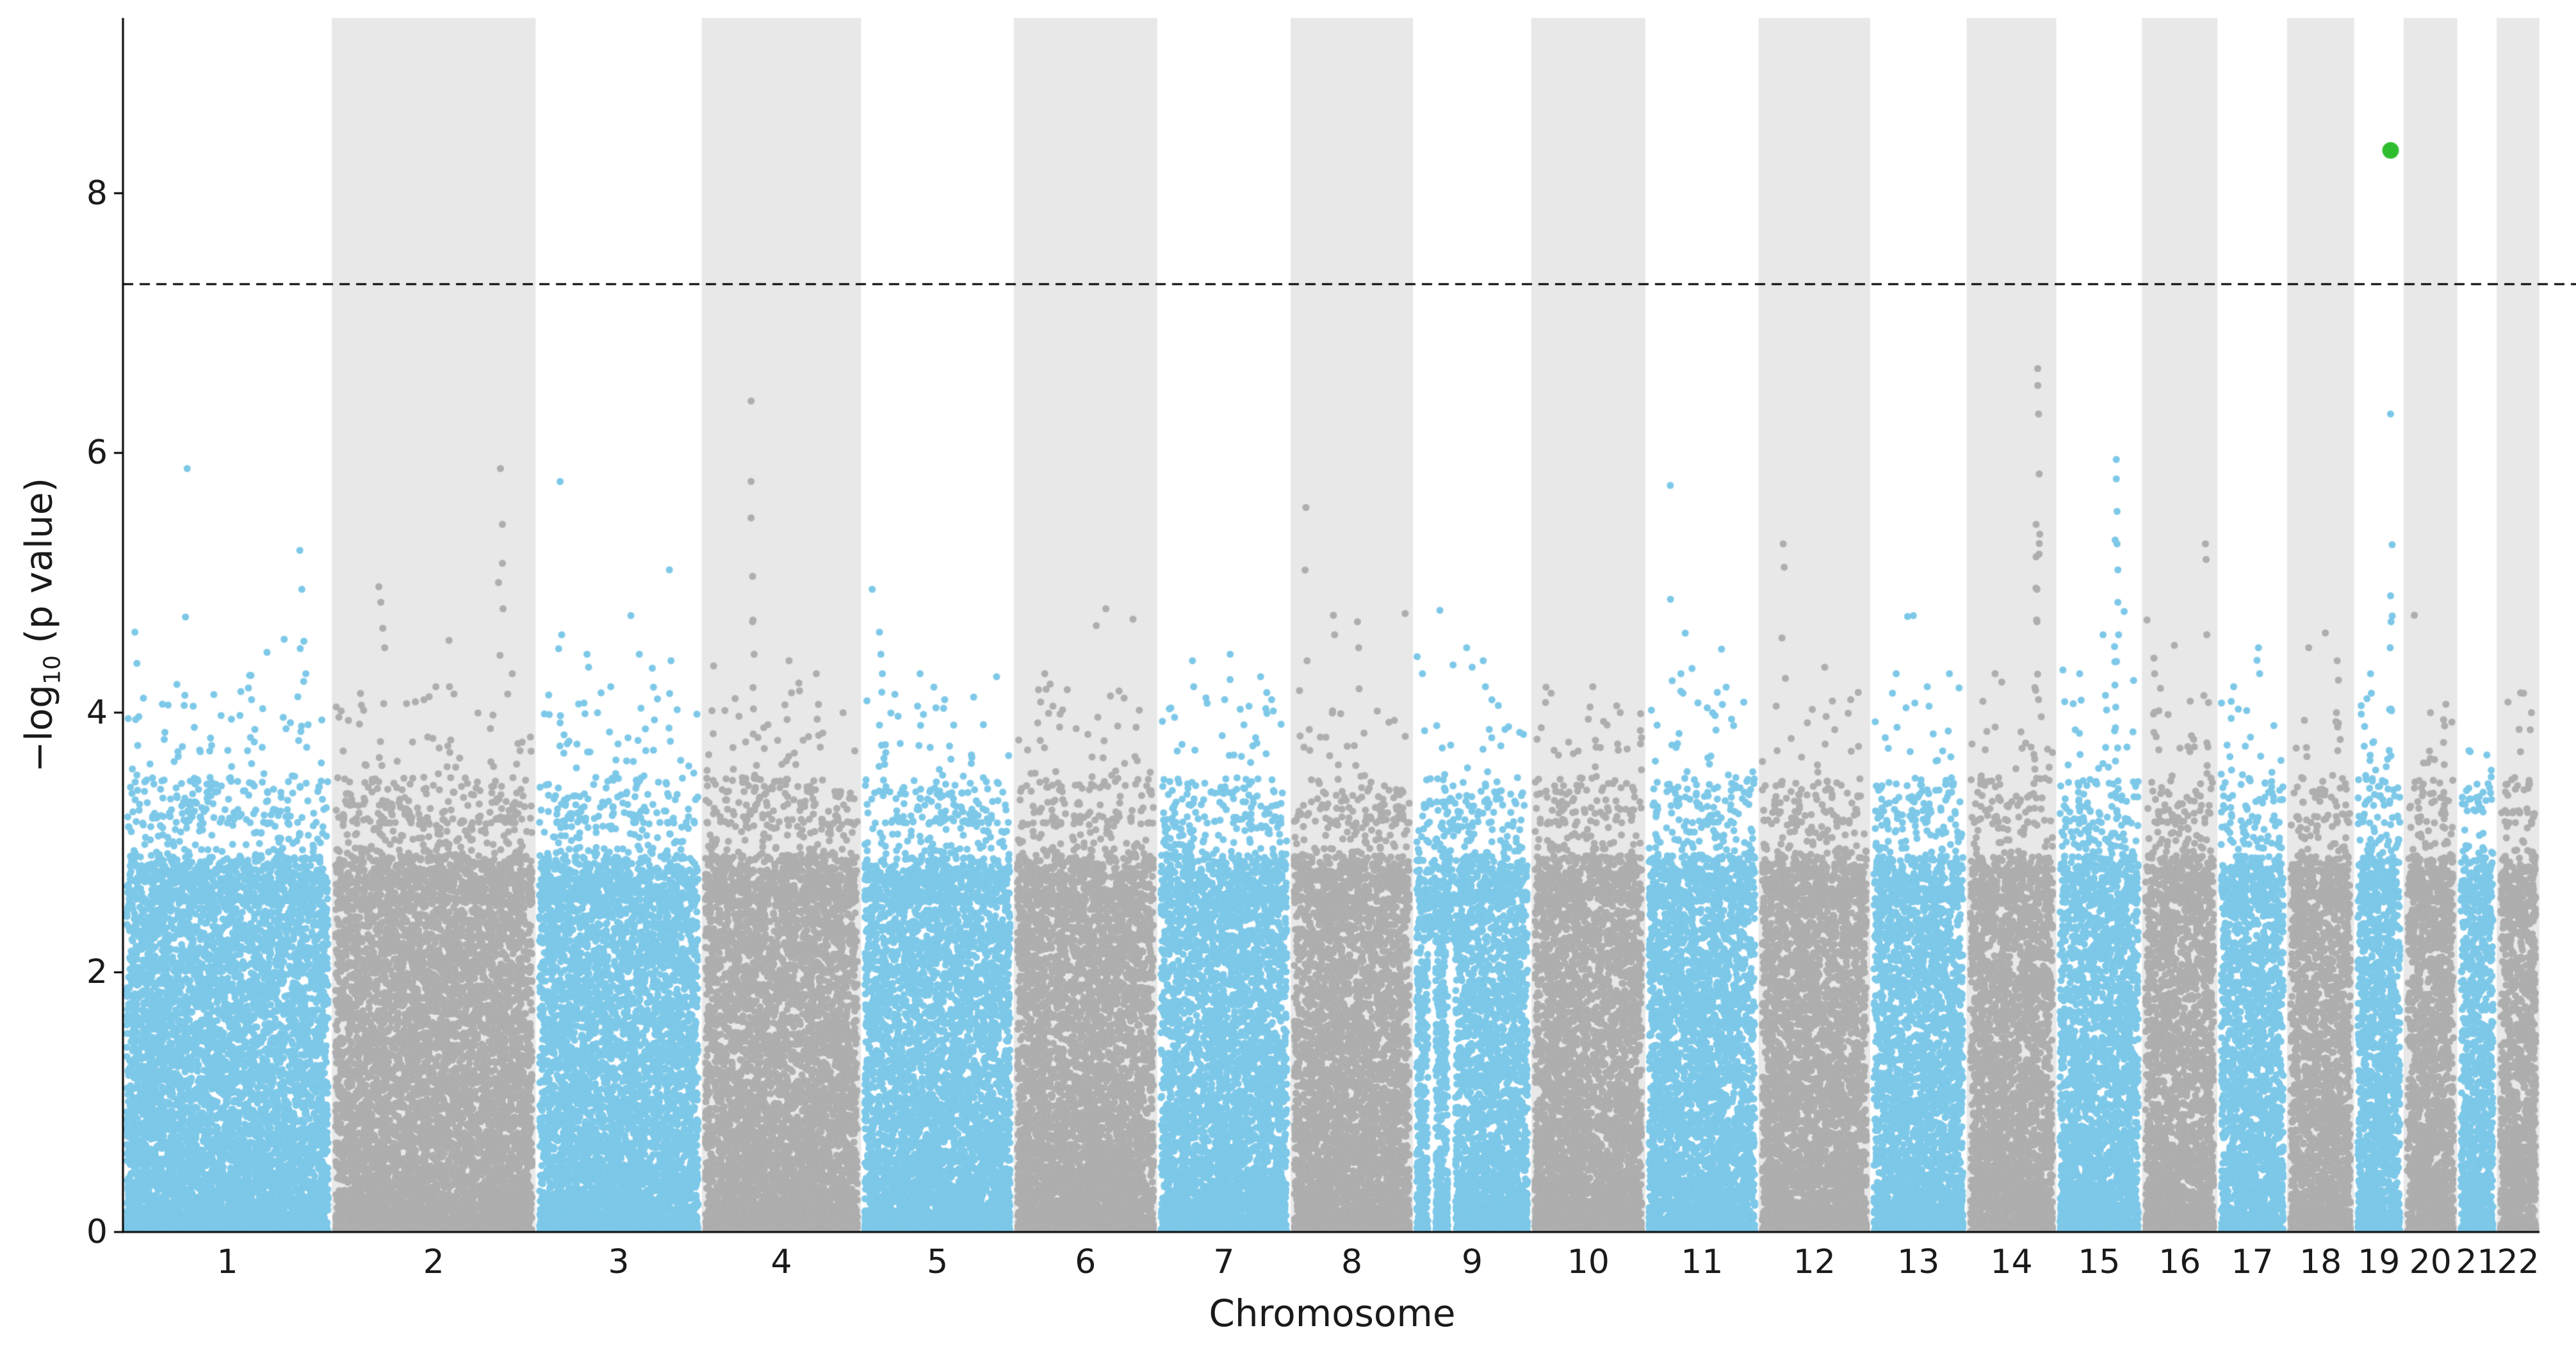 The image size is (2576, 1362). I want to click on y-axis-label: −log10 (p value), so click(41, 625).